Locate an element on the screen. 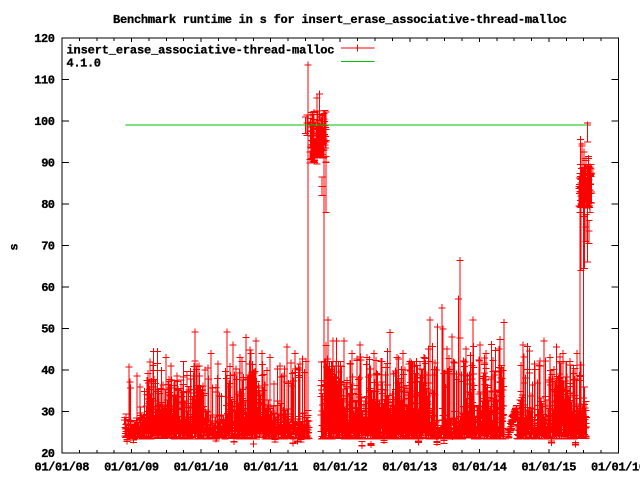  svg-text: 01/01/10 is located at coordinates (201, 468).